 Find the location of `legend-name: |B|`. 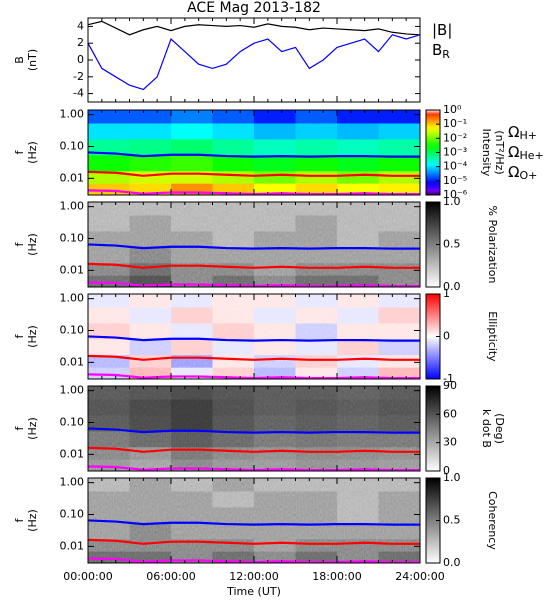

legend-name: |B| is located at coordinates (442, 30).